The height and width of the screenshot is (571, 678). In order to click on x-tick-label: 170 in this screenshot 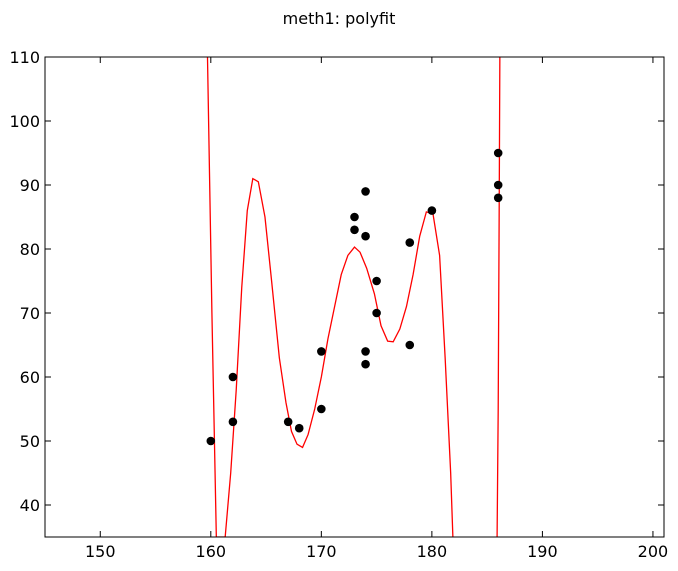, I will do `click(321, 551)`.